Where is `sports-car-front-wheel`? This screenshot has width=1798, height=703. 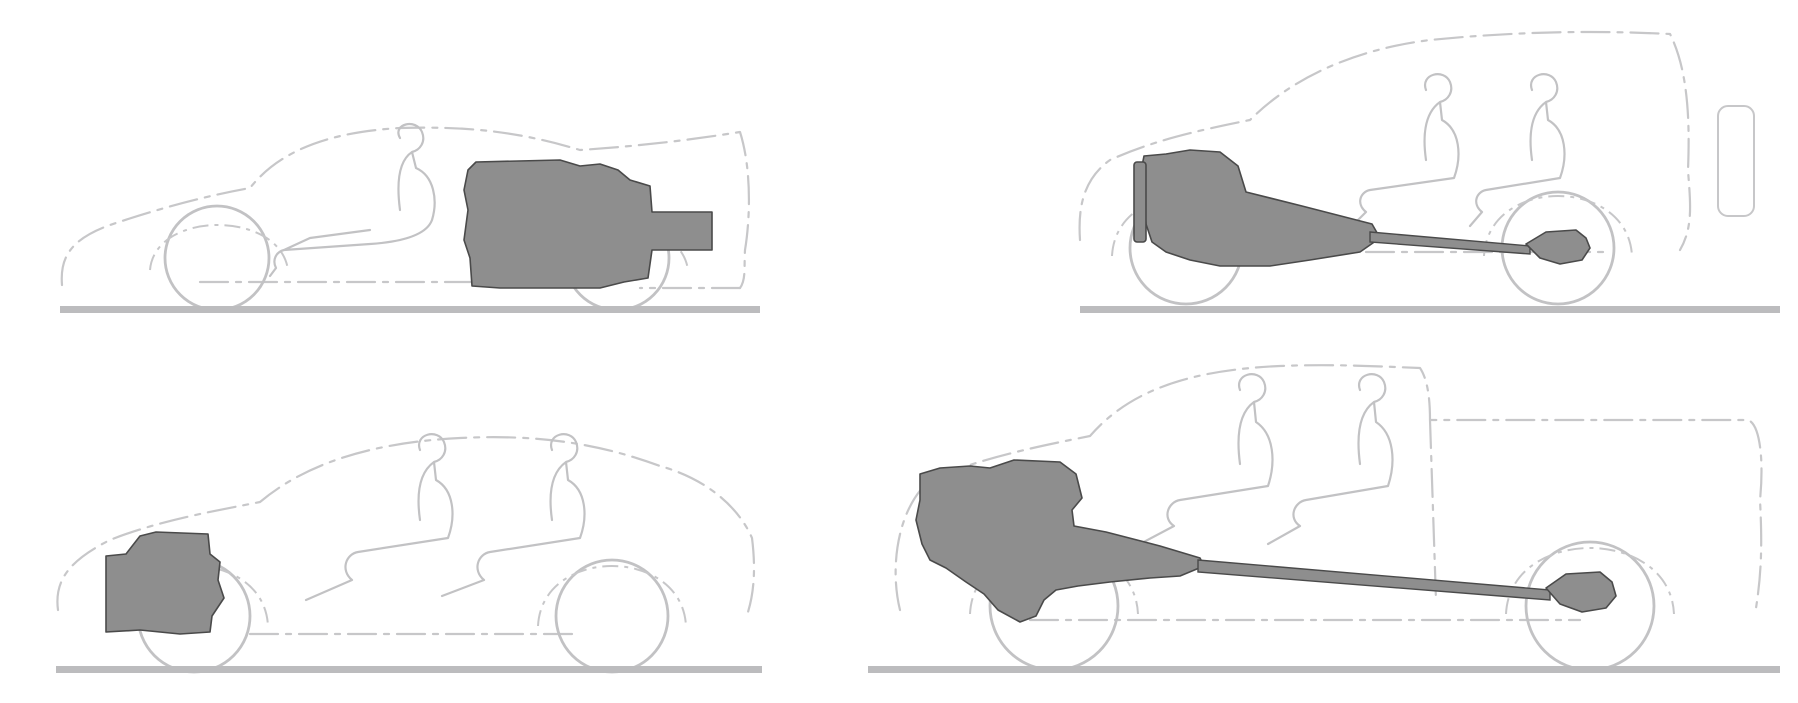 sports-car-front-wheel is located at coordinates (219, 258).